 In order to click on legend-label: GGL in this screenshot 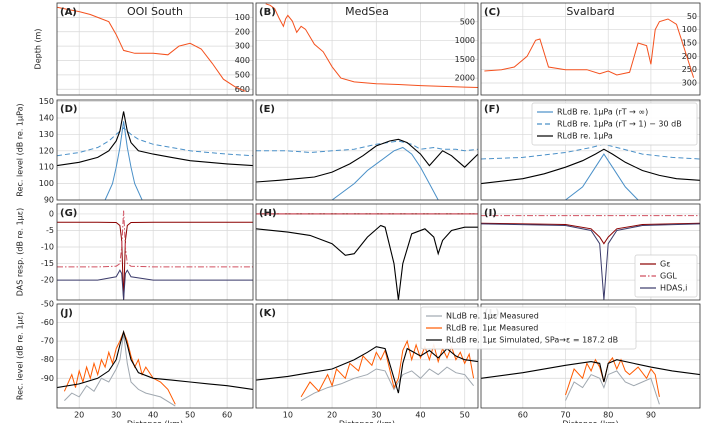, I will do `click(668, 276)`.